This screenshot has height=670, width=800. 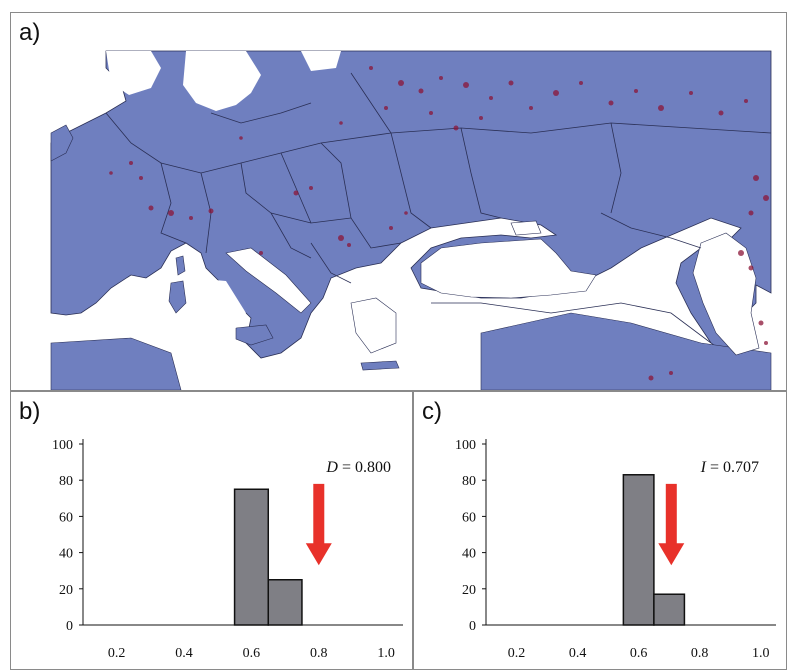 I want to click on crete, so click(x=380, y=365).